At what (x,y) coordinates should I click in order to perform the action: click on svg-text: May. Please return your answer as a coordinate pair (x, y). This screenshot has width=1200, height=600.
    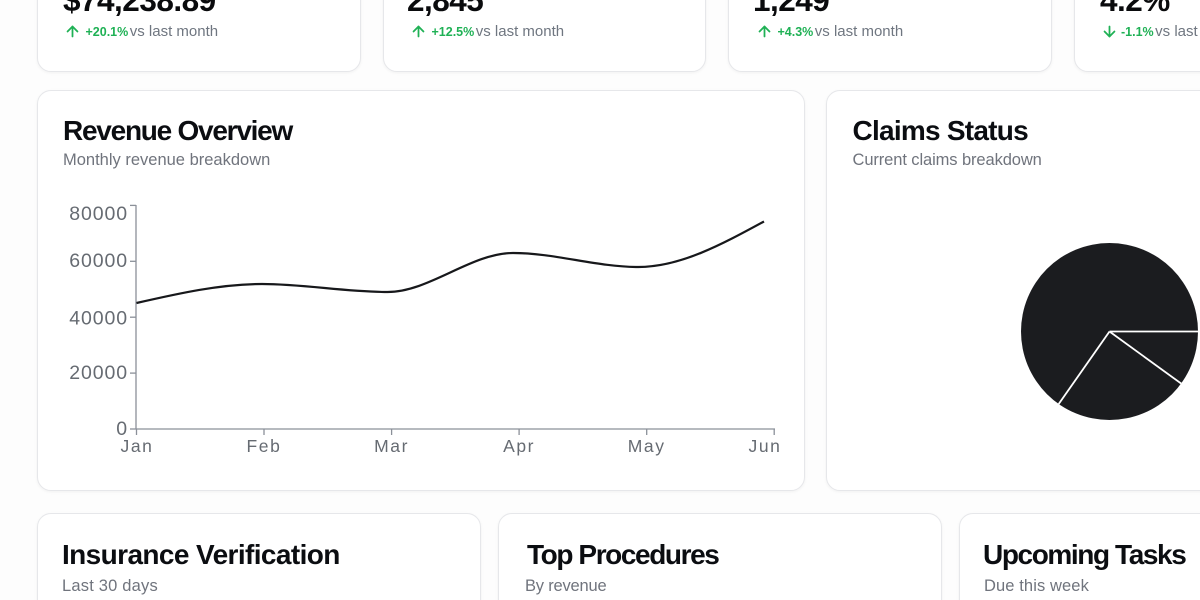
    Looking at the image, I should click on (647, 446).